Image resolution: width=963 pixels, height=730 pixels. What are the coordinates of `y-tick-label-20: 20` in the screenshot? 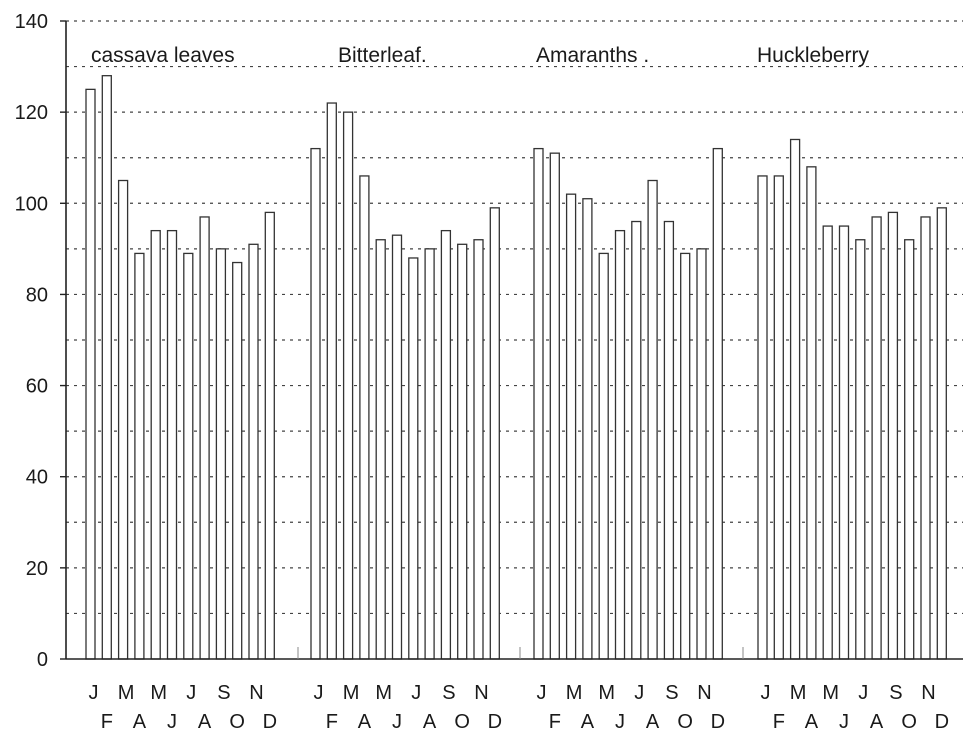 It's located at (37, 569).